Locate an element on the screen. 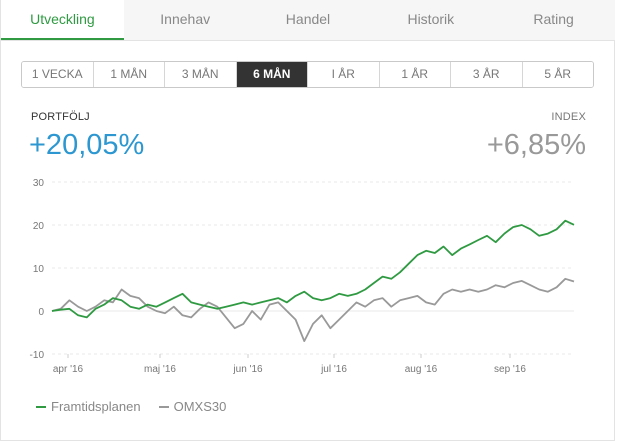 The image size is (617, 443). range-6-man: 6 MÅN is located at coordinates (272, 74).